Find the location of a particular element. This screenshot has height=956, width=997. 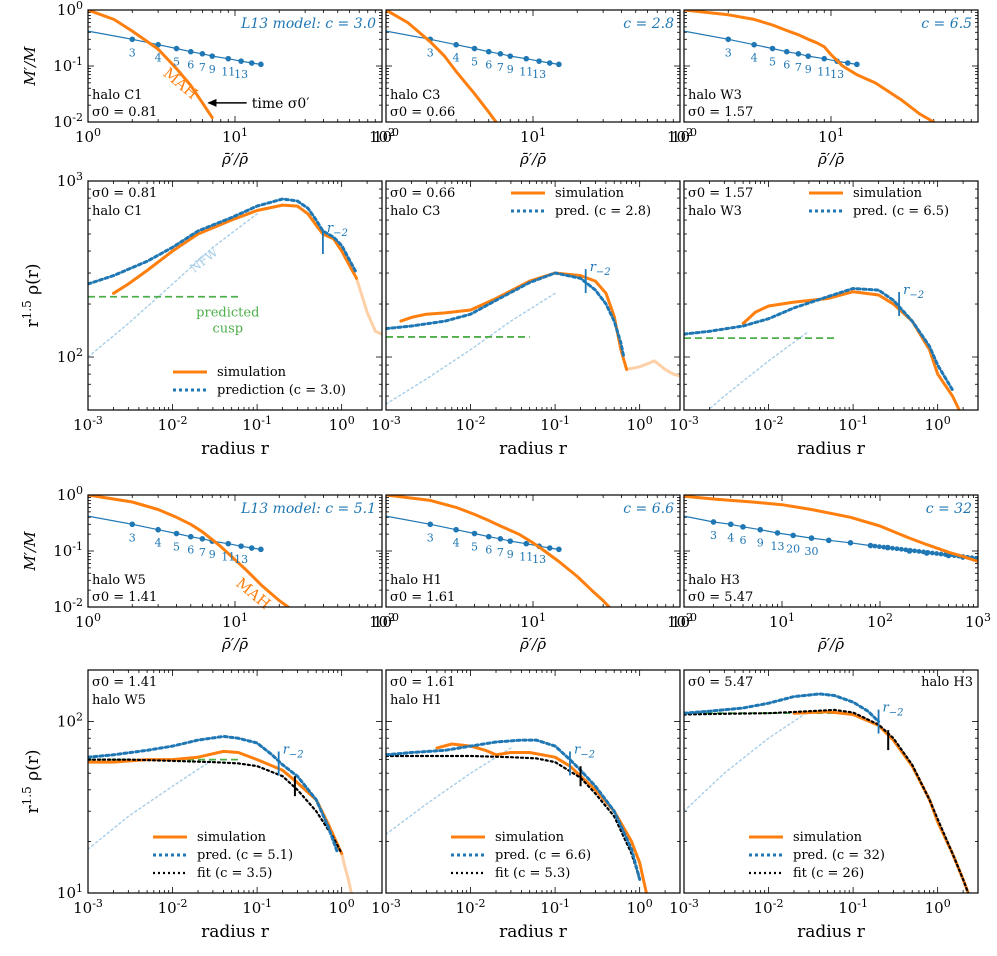

mah-line is located at coordinates (189, 551).